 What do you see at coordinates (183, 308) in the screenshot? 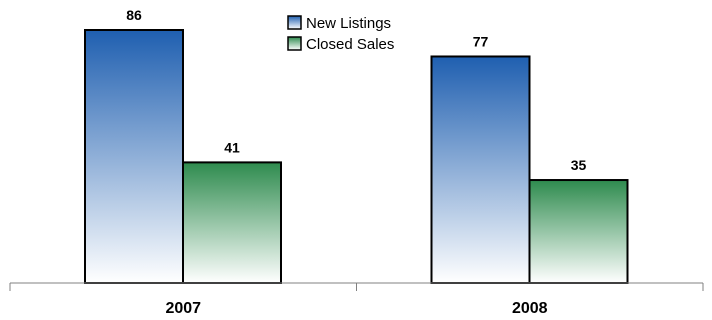
I see `x-tick-label-2007: 2007` at bounding box center [183, 308].